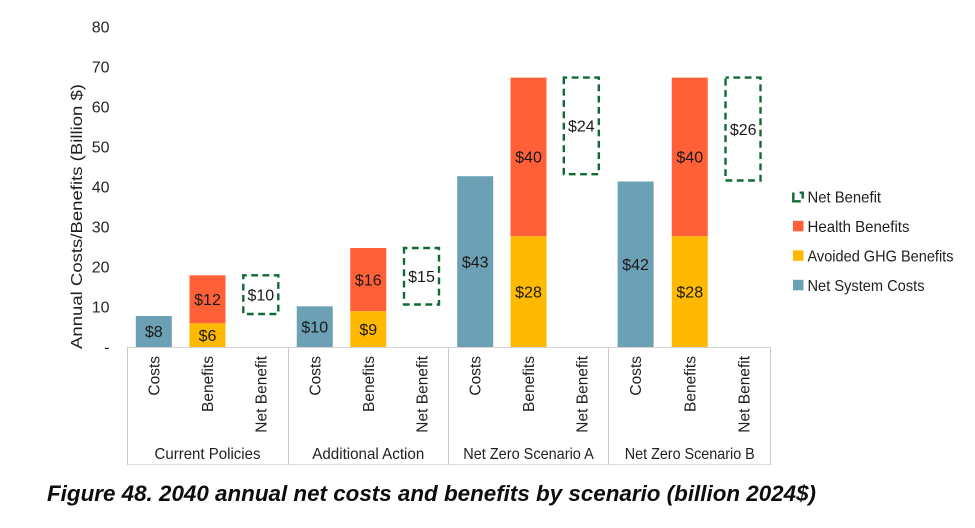  I want to click on svg-text: $6, so click(208, 336).